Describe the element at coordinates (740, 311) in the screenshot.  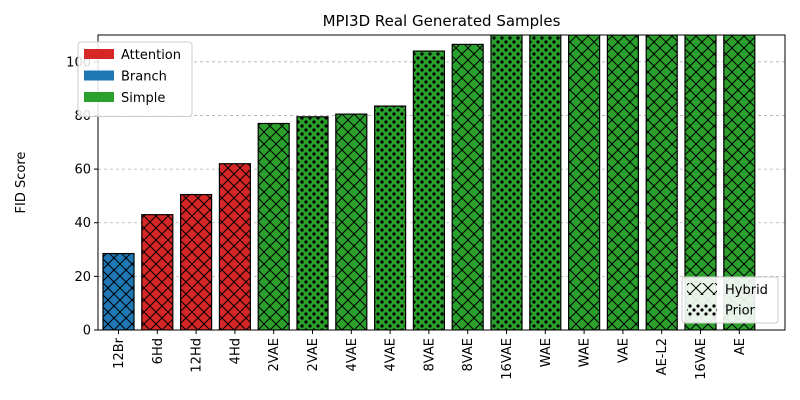
I see `legend-label: Prior` at that location.